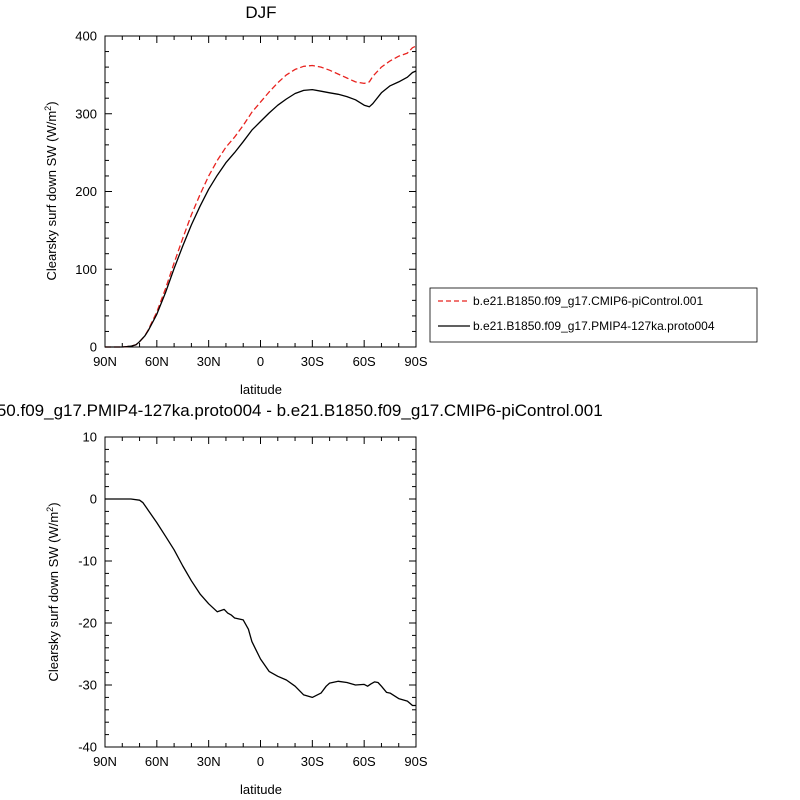 This screenshot has width=800, height=800. Describe the element at coordinates (312, 361) in the screenshot. I see `top-x-tick-label: 30S` at that location.